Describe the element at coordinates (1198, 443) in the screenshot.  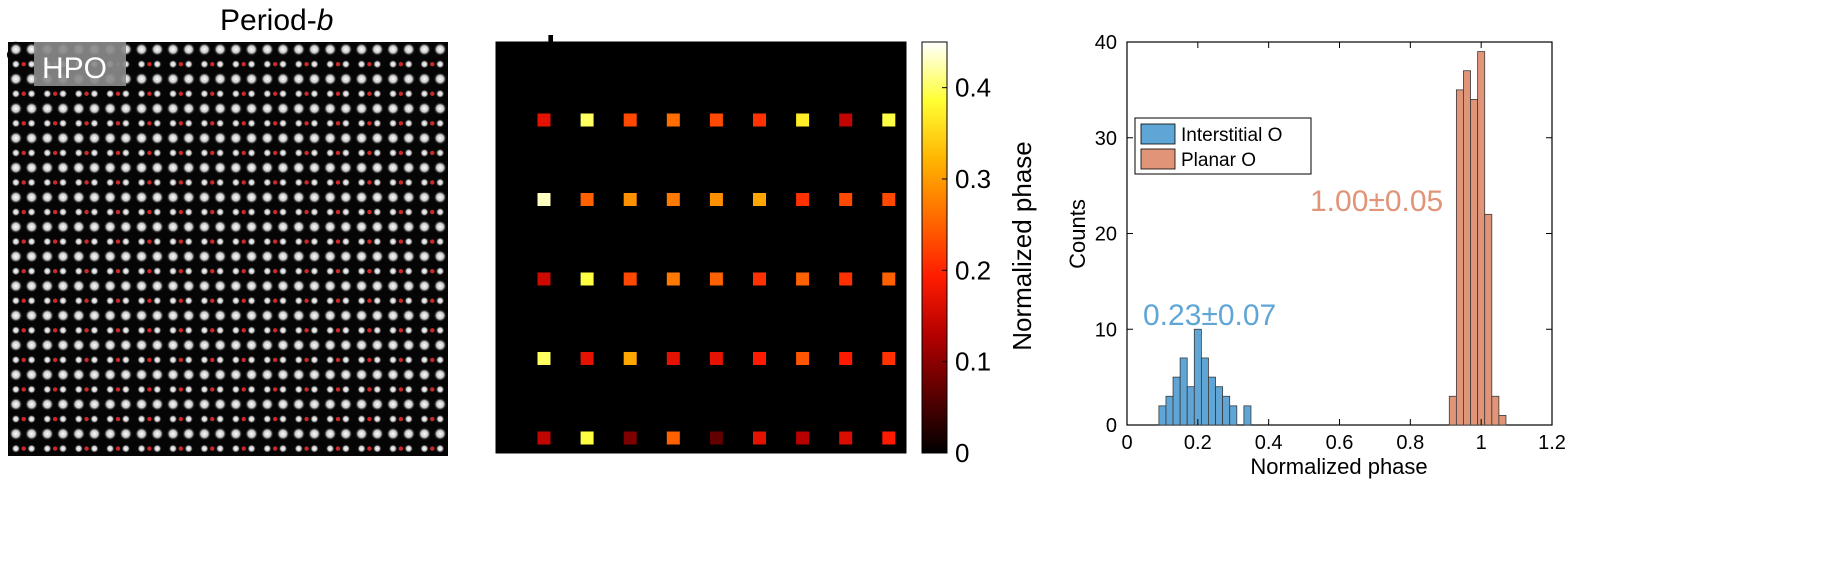
I see `panel-c-xtick-label: 0.2` at that location.